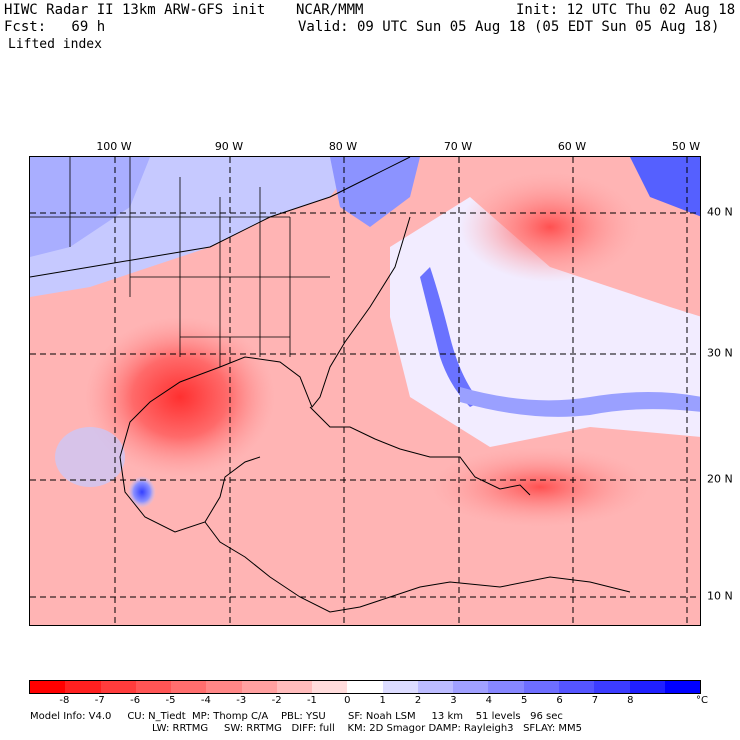 This screenshot has height=740, width=740. I want to click on lat-label-30n: 30 N, so click(720, 353).